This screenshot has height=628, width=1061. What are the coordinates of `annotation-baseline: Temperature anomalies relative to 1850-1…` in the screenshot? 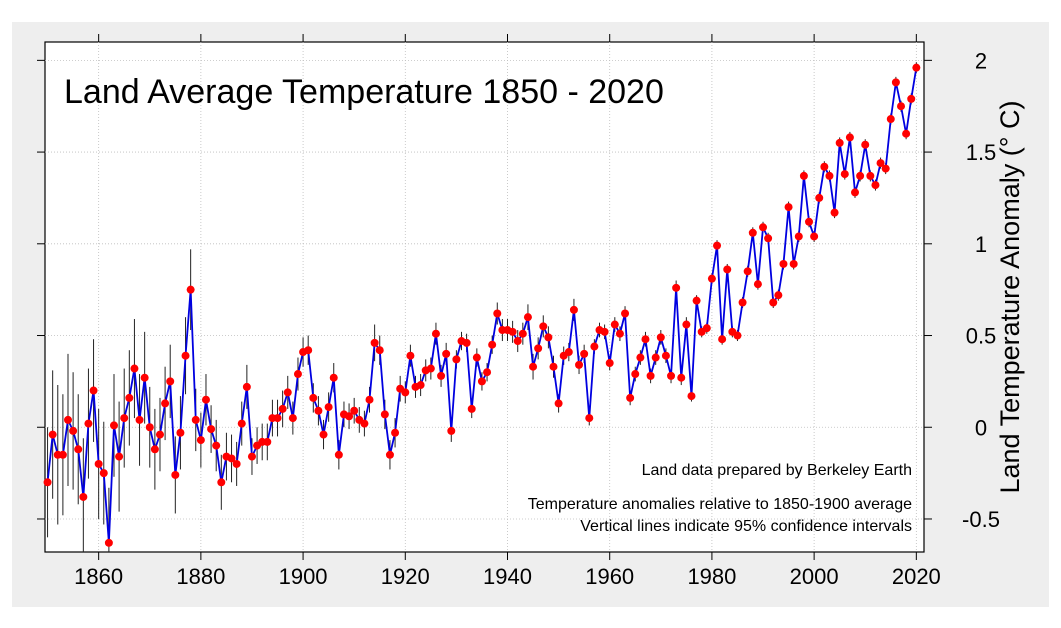 It's located at (720, 504).